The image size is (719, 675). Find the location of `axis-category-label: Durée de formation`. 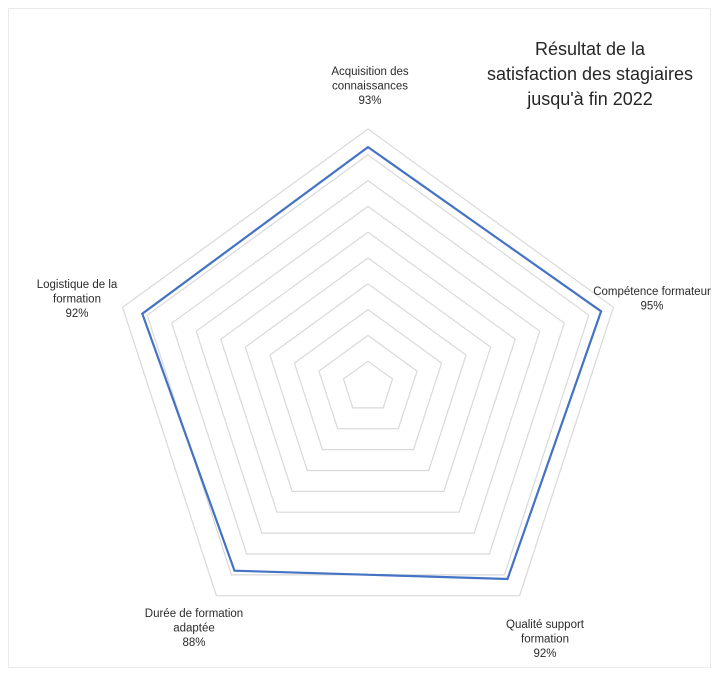

axis-category-label: Durée de formation is located at coordinates (194, 614).